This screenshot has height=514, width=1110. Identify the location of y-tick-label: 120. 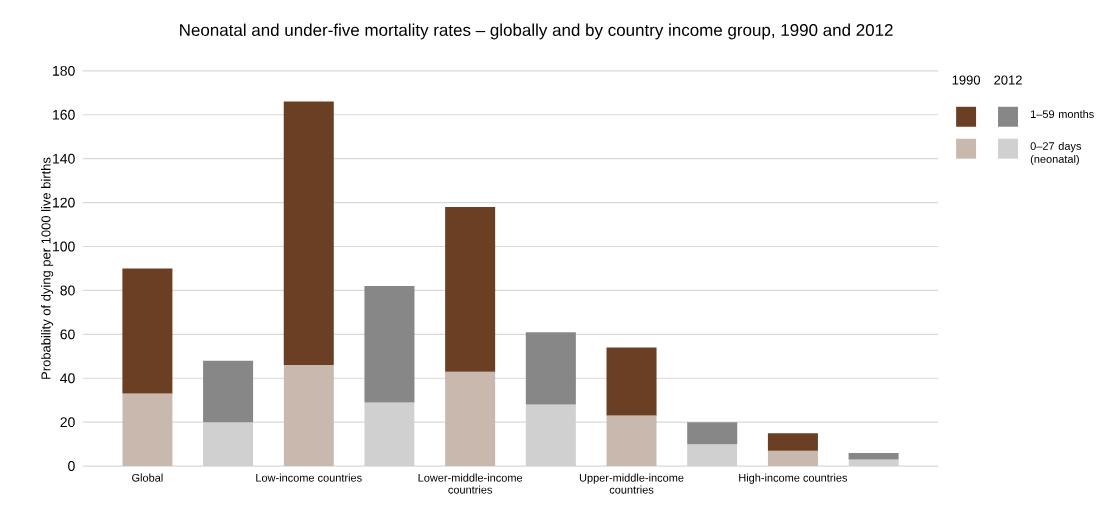
(64, 202).